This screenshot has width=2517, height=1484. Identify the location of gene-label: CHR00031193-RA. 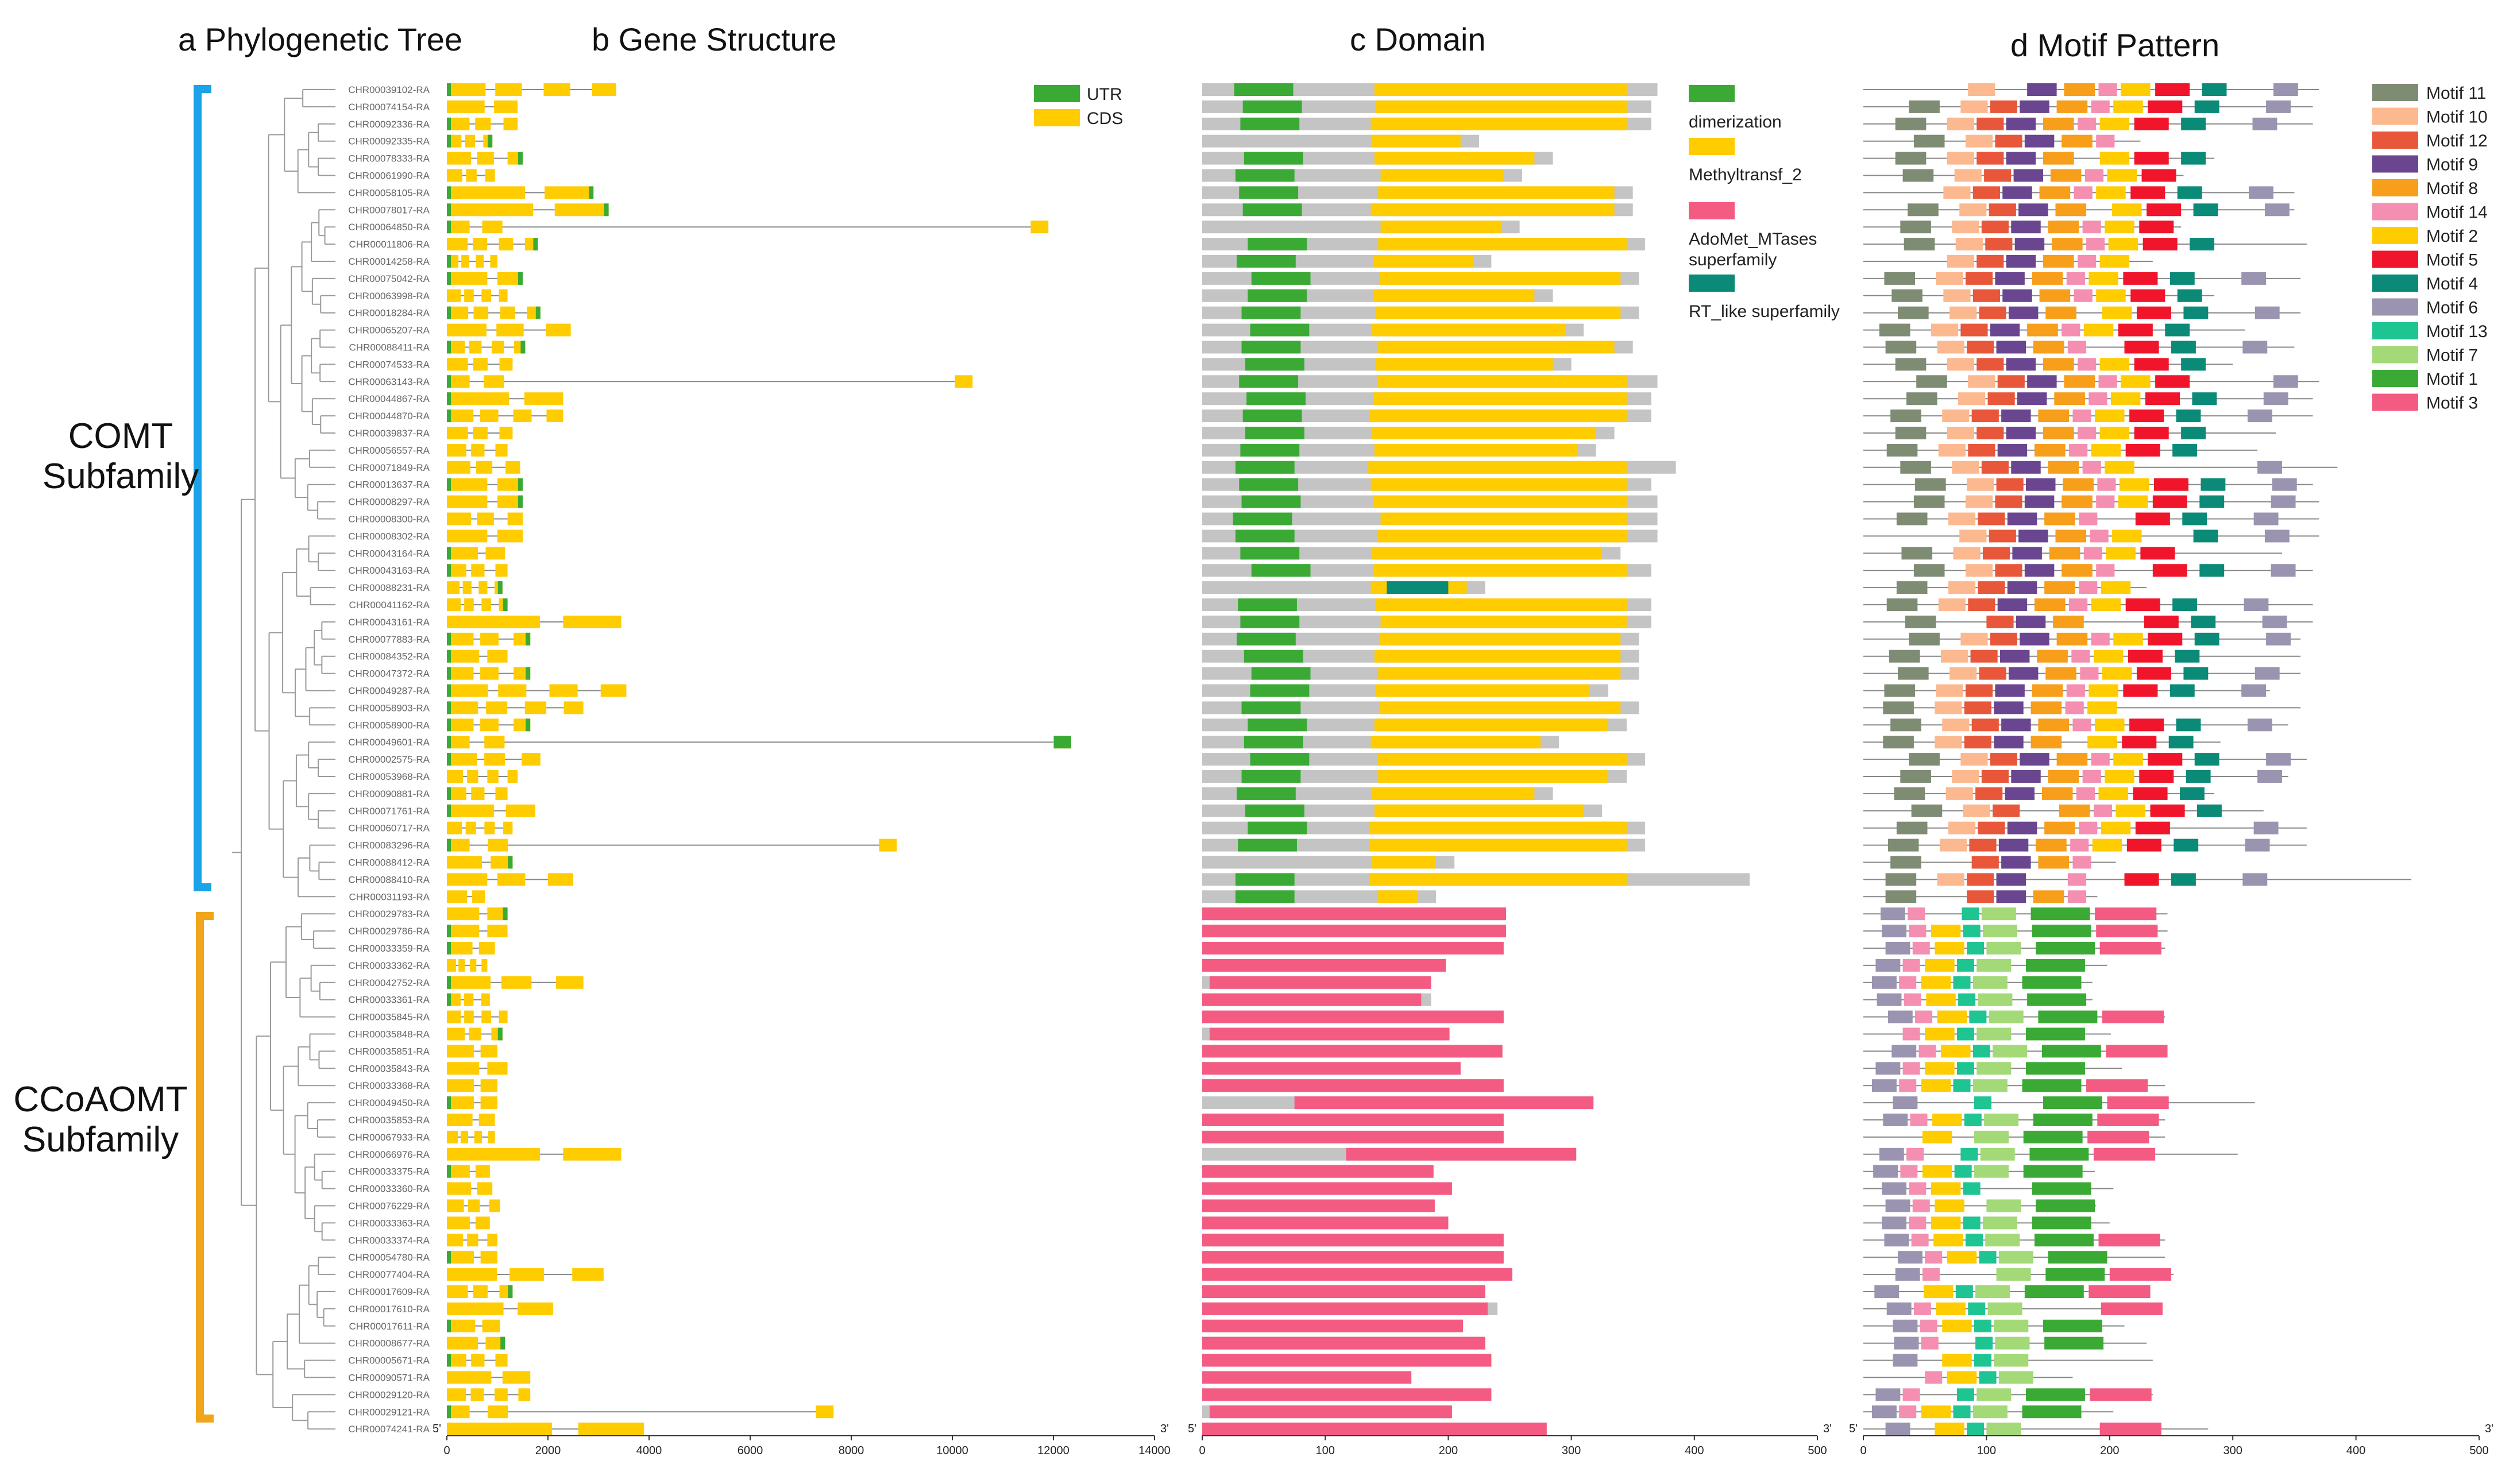
(389, 896).